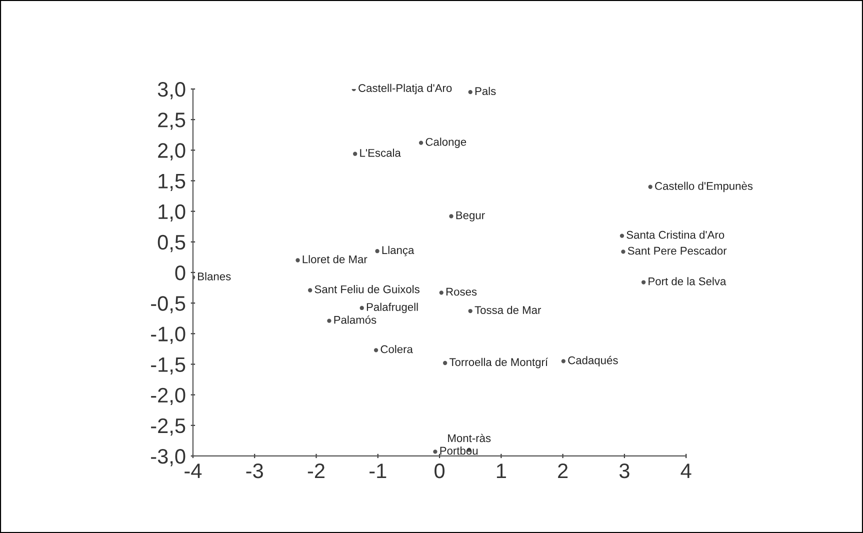 Image resolution: width=863 pixels, height=533 pixels. Describe the element at coordinates (469, 438) in the screenshot. I see `data-label: Mont-ràs` at that location.